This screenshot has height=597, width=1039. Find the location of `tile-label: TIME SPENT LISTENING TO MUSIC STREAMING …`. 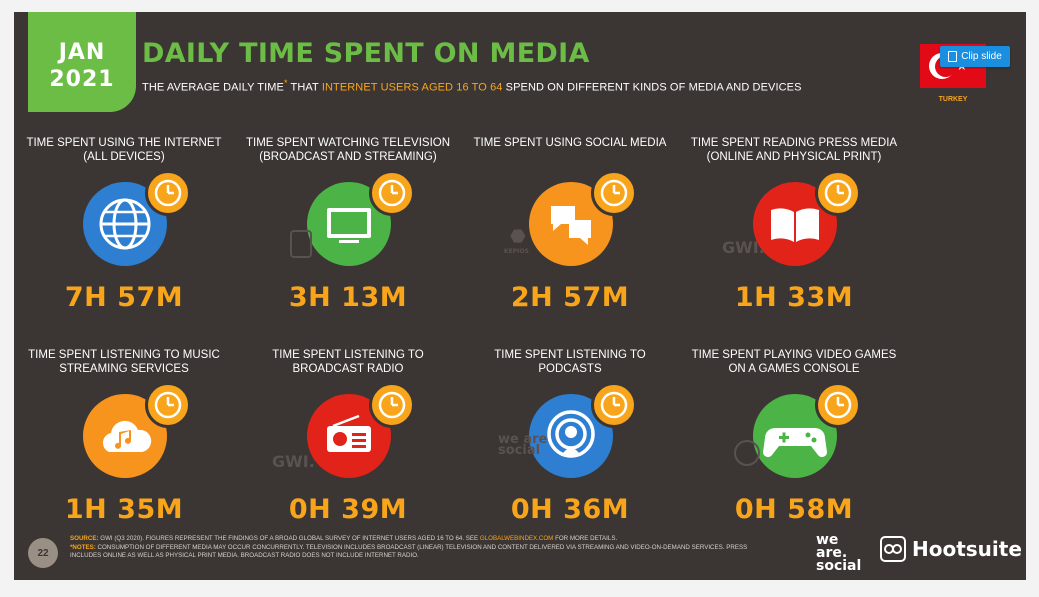

tile-label: TIME SPENT LISTENING TO MUSIC STREAMING … is located at coordinates (124, 362).